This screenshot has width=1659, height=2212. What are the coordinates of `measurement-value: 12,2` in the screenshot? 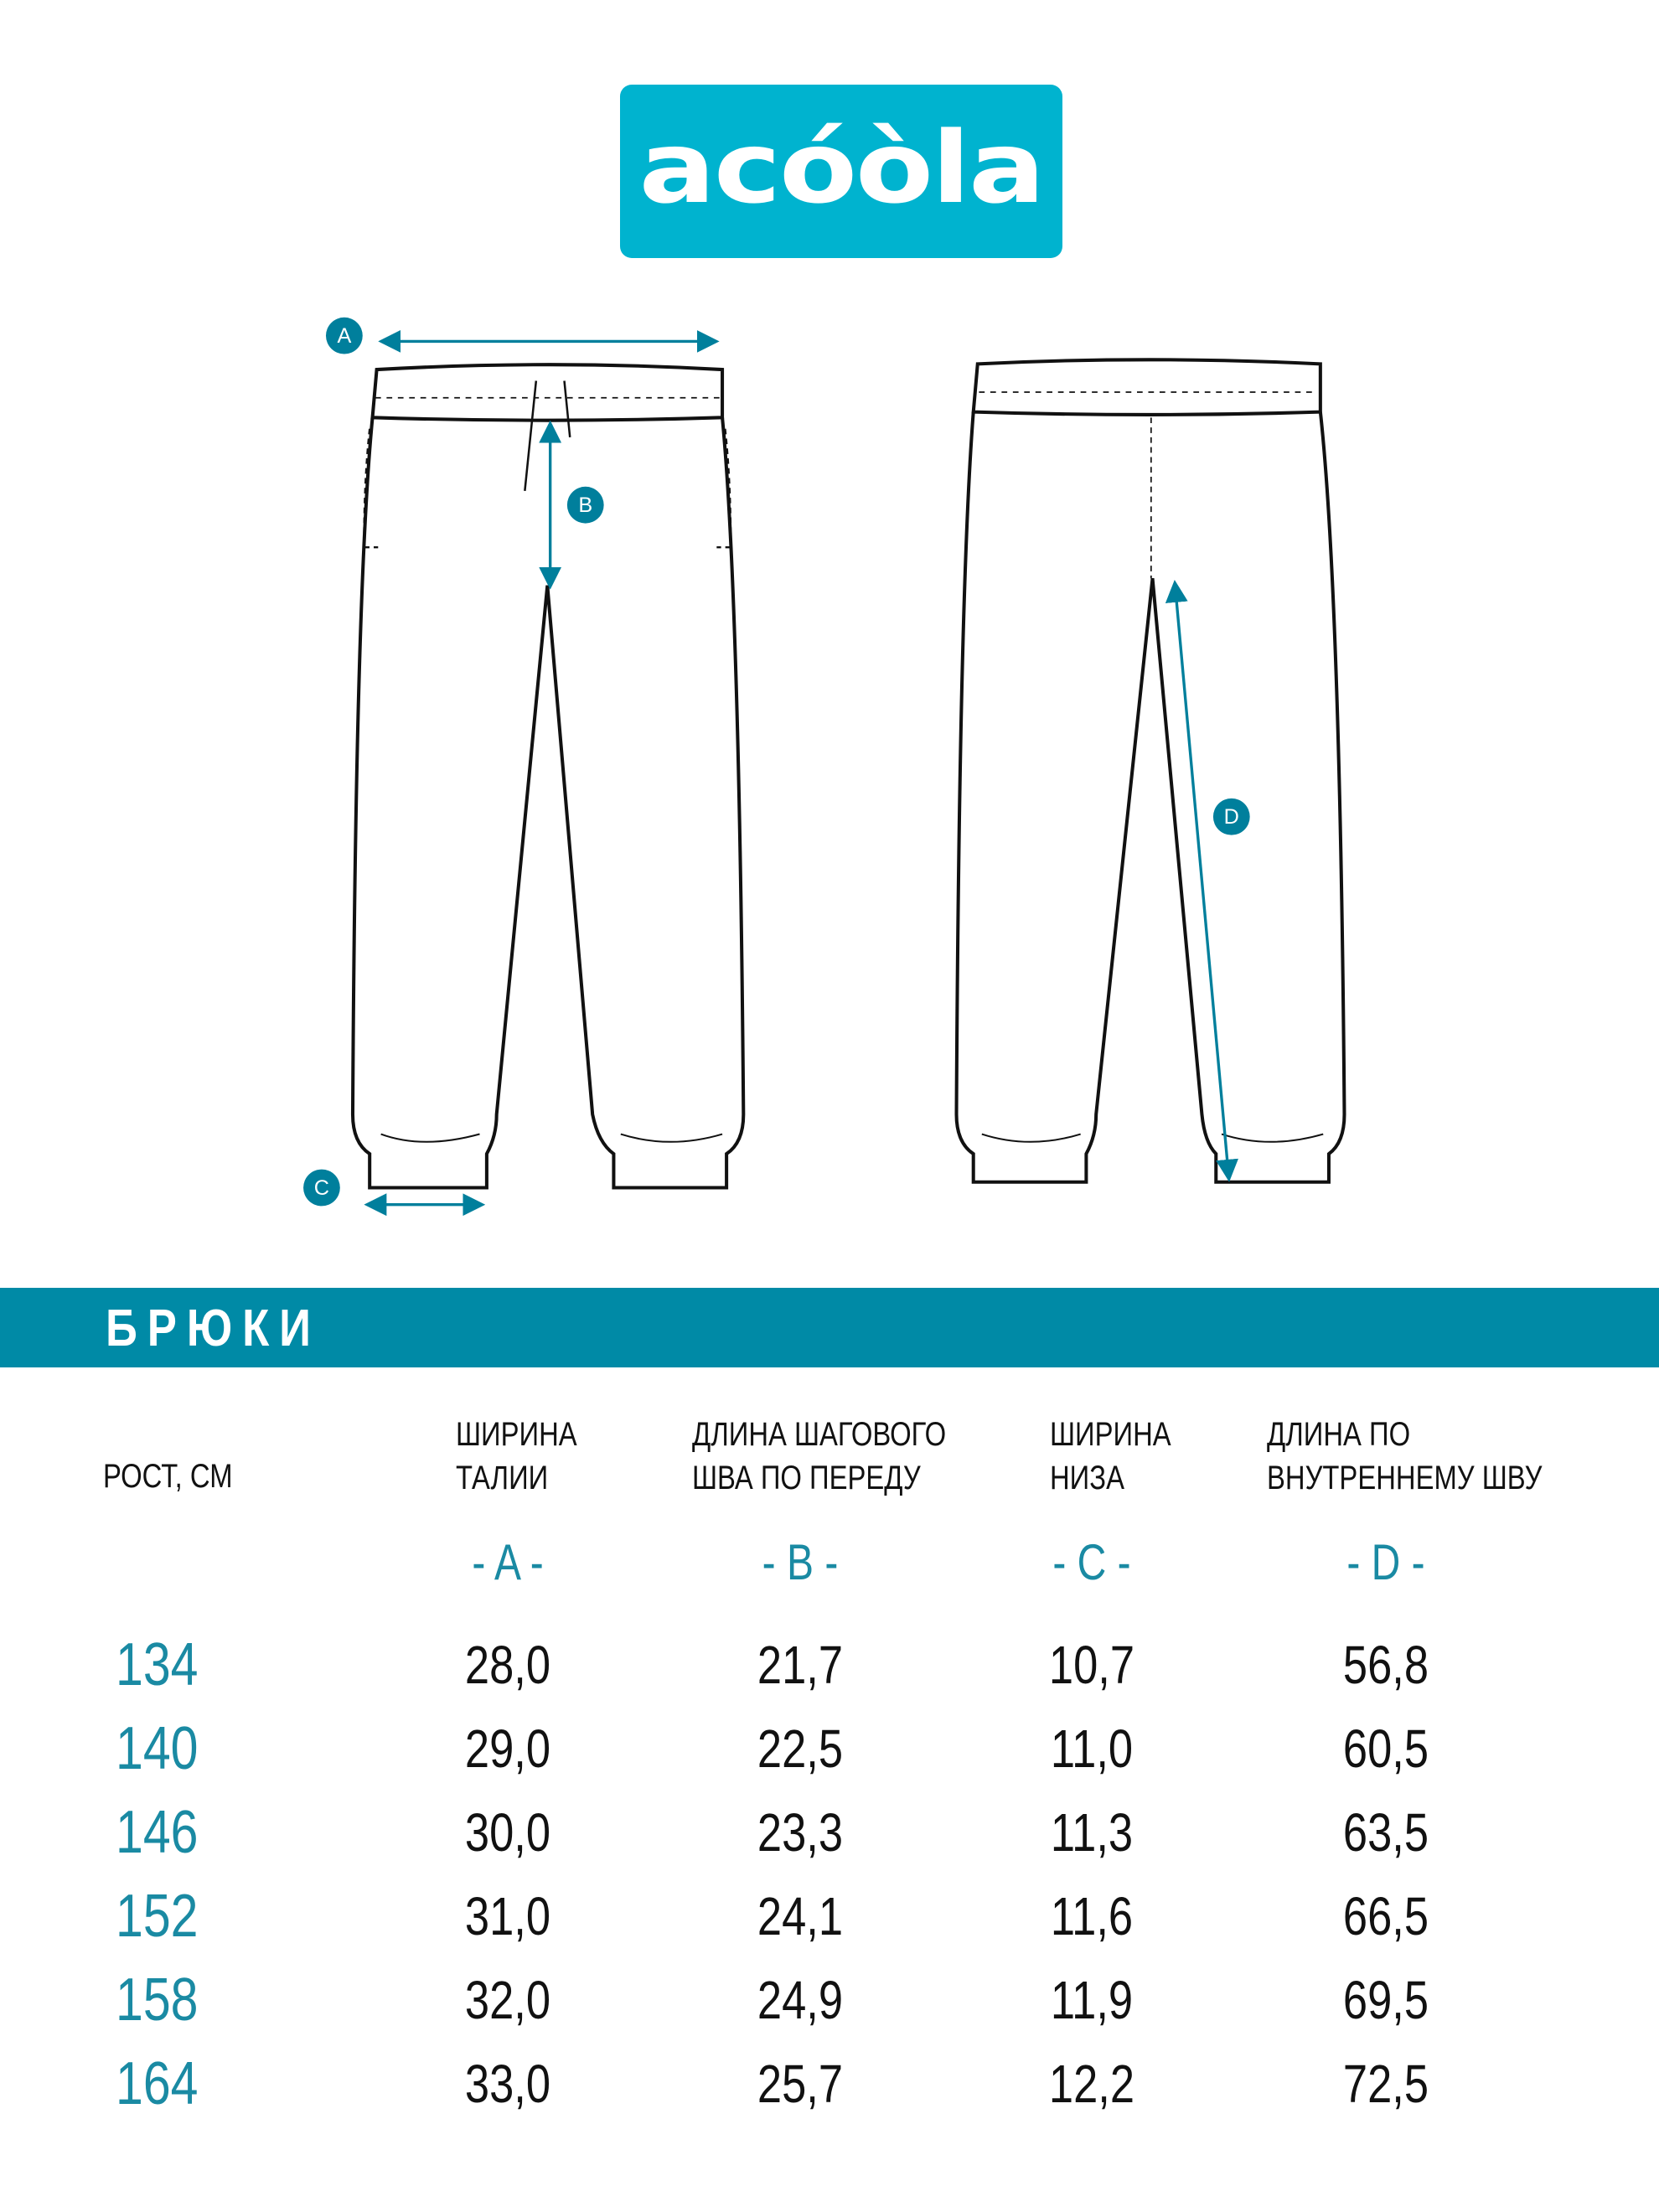 It's located at (1091, 2084).